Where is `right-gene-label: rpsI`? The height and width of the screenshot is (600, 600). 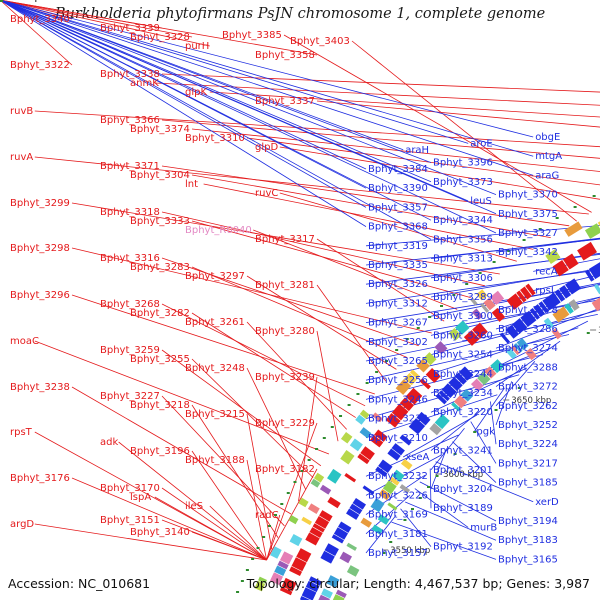
right-gene-label: rpsI is located at coordinates (544, 291).